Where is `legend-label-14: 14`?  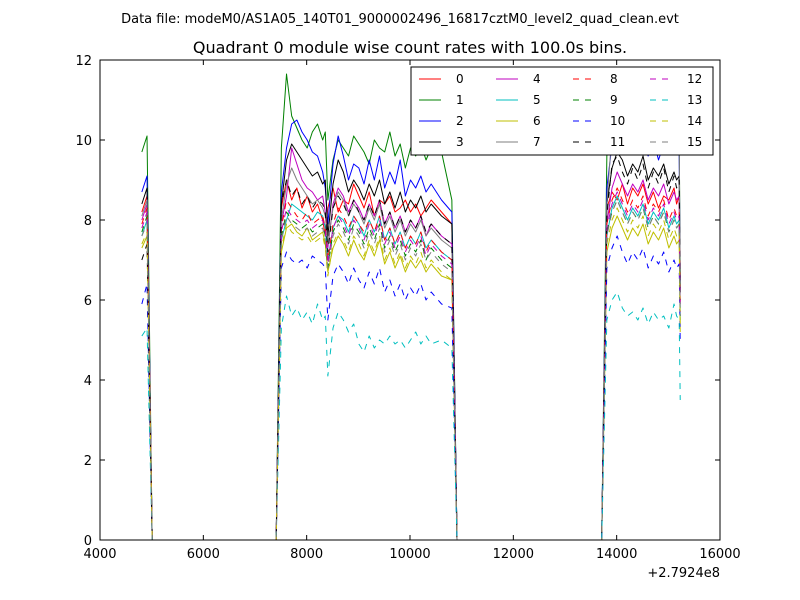 legend-label-14: 14 is located at coordinates (694, 121).